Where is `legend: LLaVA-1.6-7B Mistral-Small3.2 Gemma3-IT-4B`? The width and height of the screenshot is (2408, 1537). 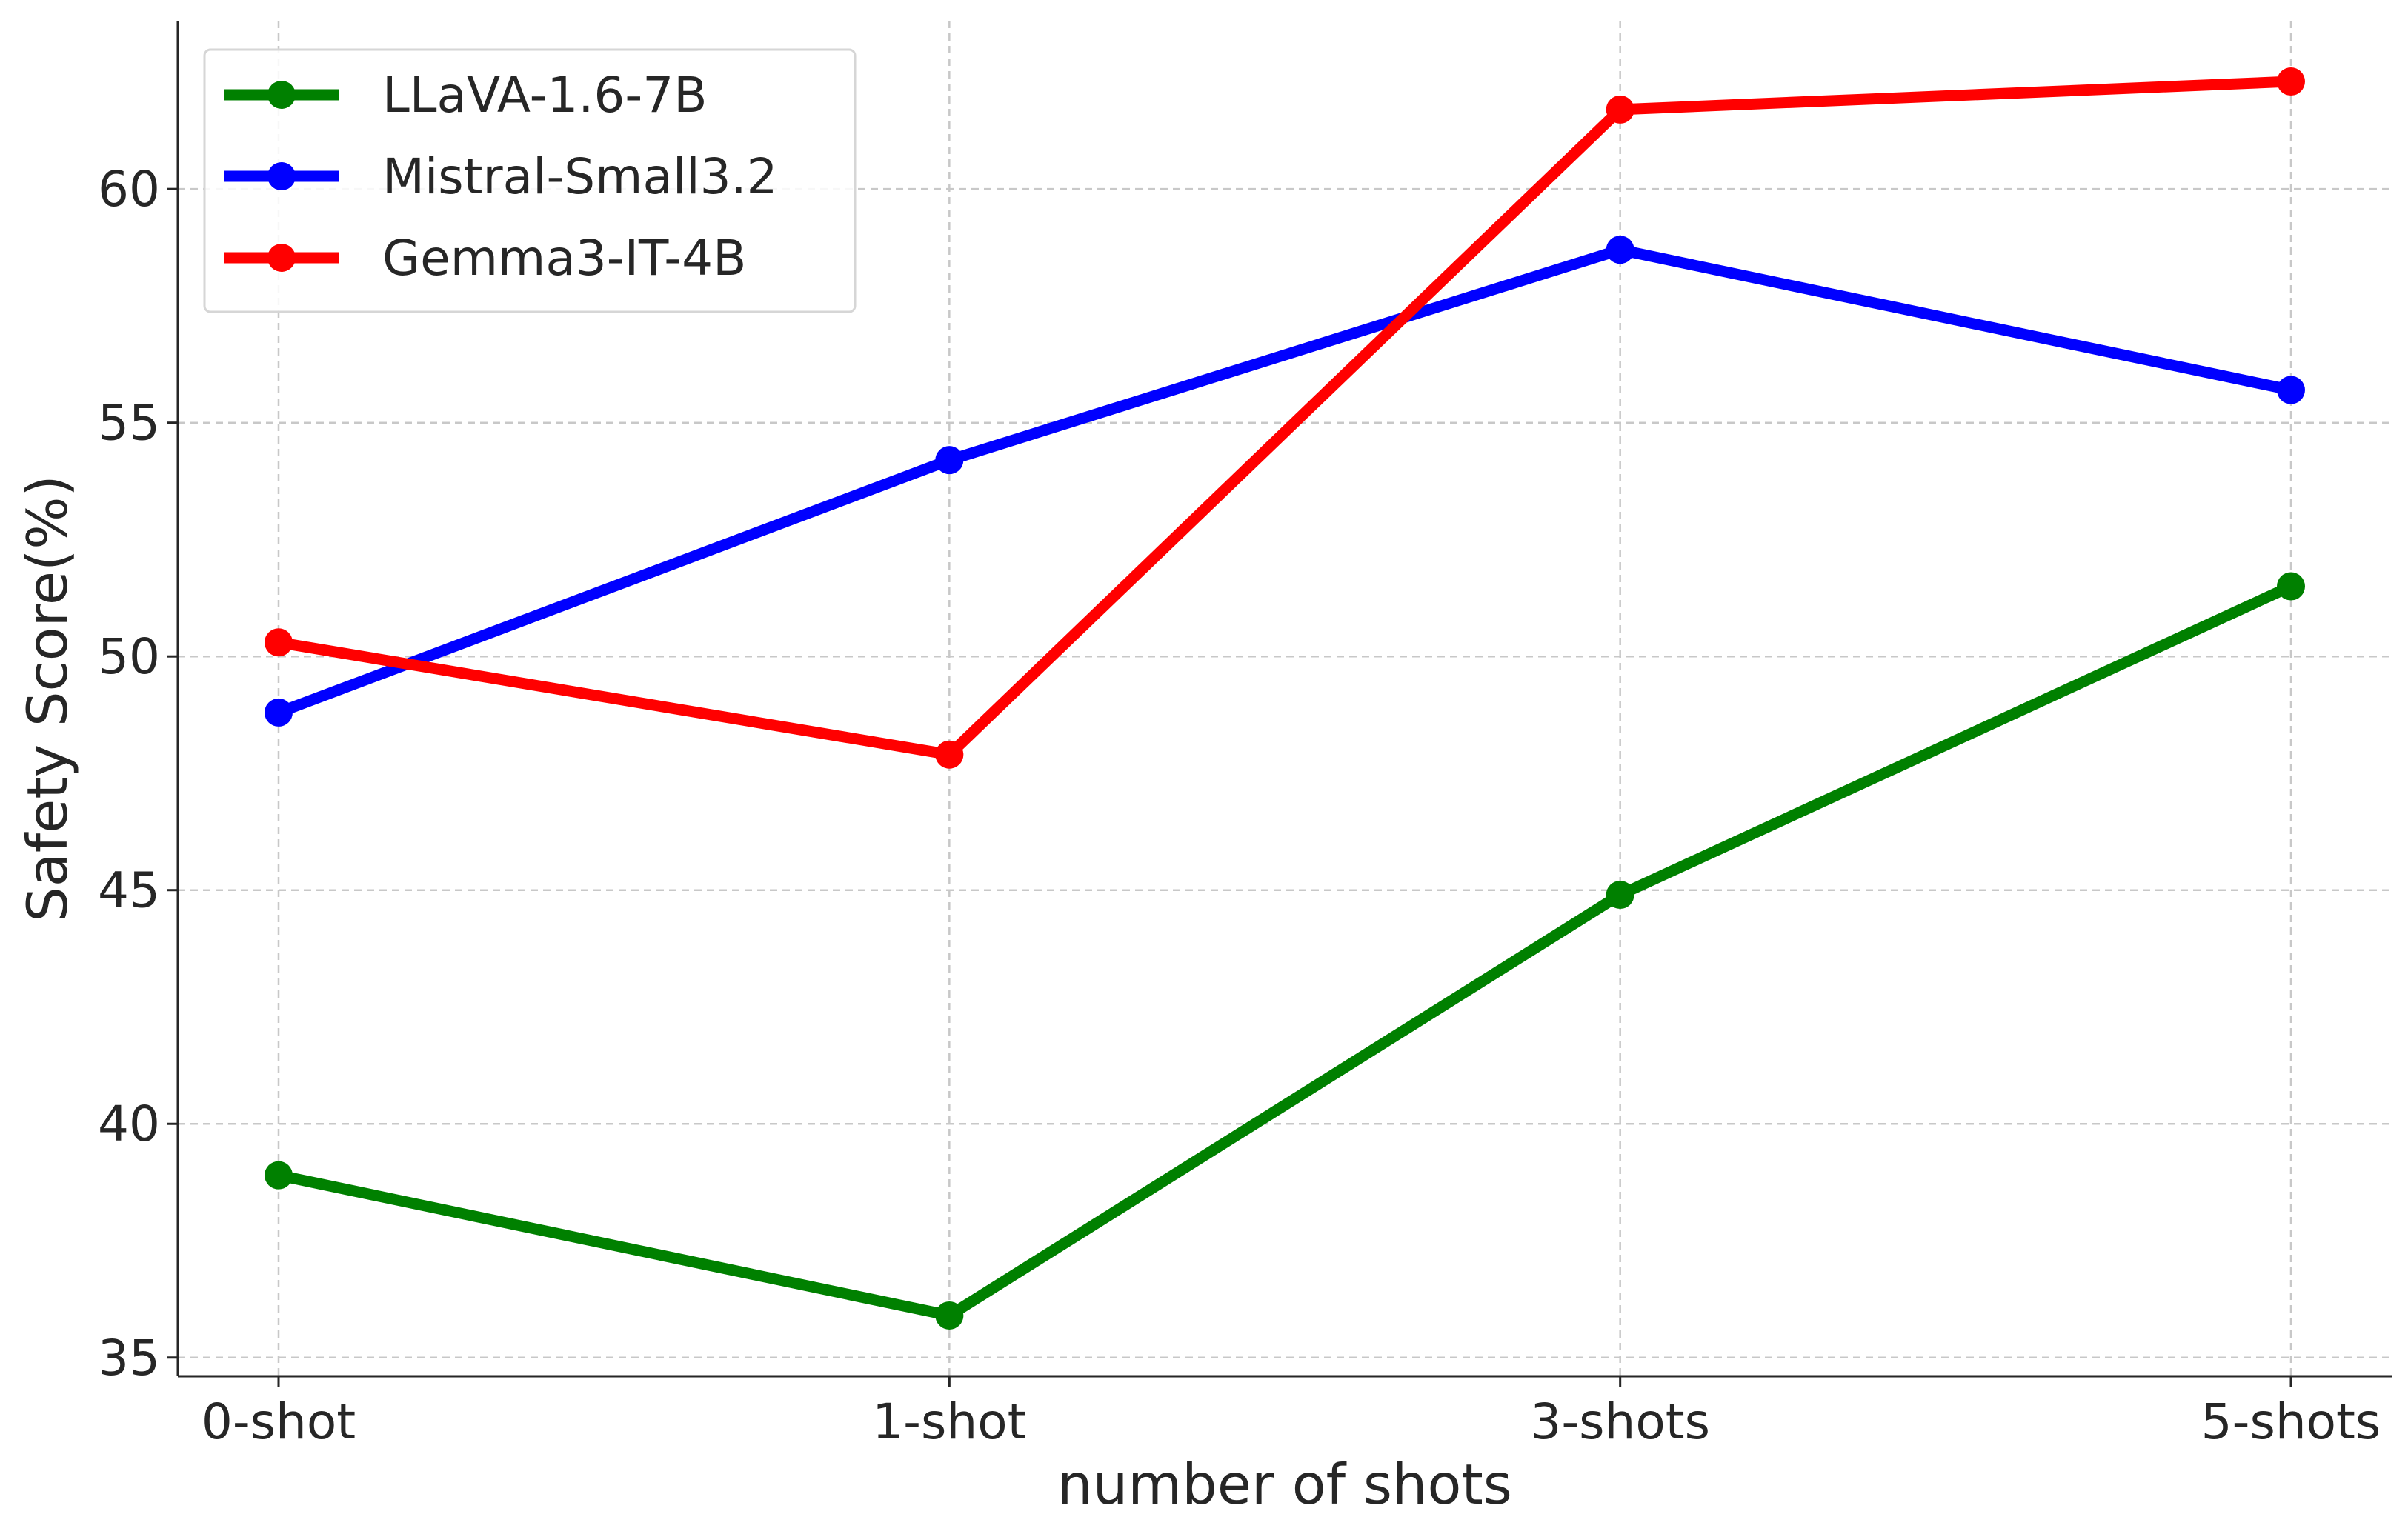 legend: LLaVA-1.6-7B Mistral-Small3.2 Gemma3-IT-4B is located at coordinates (530, 180).